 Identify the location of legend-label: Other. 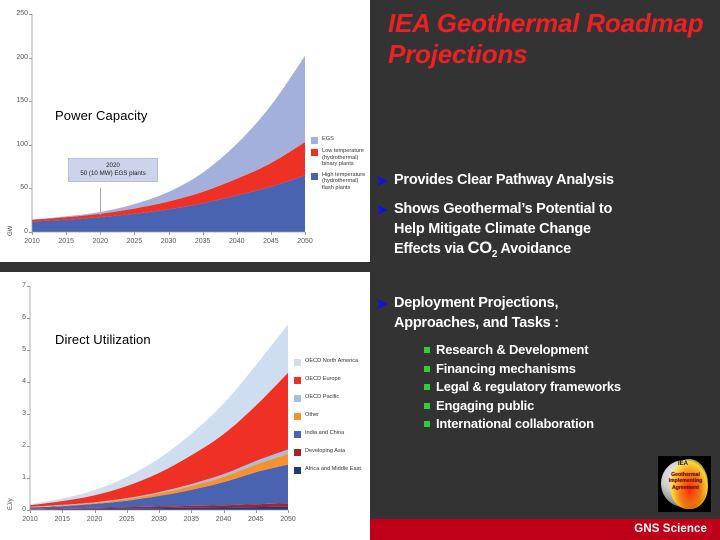
(312, 415).